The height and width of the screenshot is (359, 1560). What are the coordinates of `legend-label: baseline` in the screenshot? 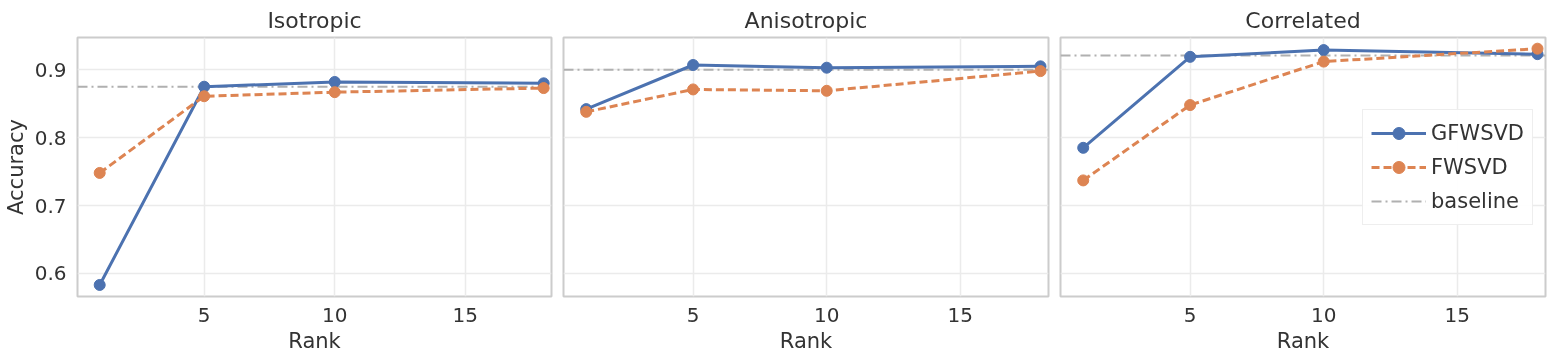 It's located at (1475, 200).